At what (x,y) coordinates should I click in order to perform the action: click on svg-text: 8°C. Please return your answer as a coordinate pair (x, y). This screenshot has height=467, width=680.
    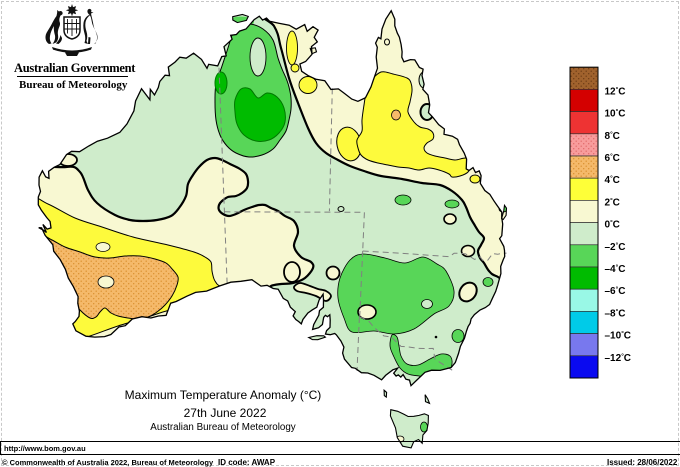
    Looking at the image, I should click on (612, 136).